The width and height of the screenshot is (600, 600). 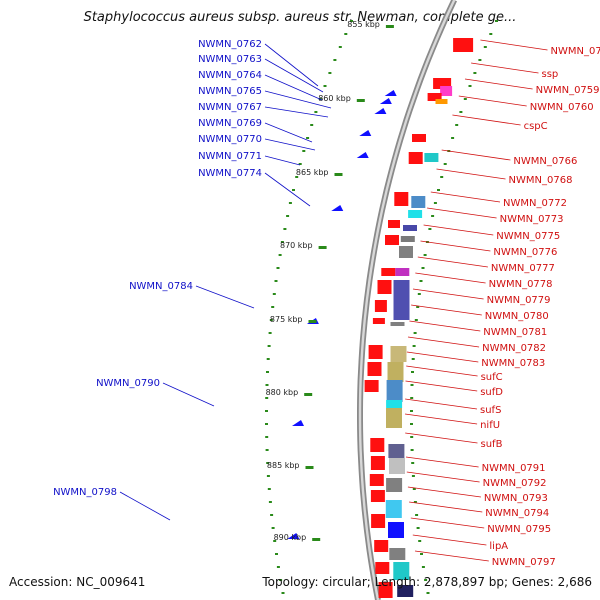 I want to click on left-gene-label: NWMN_0764, so click(x=230, y=75).